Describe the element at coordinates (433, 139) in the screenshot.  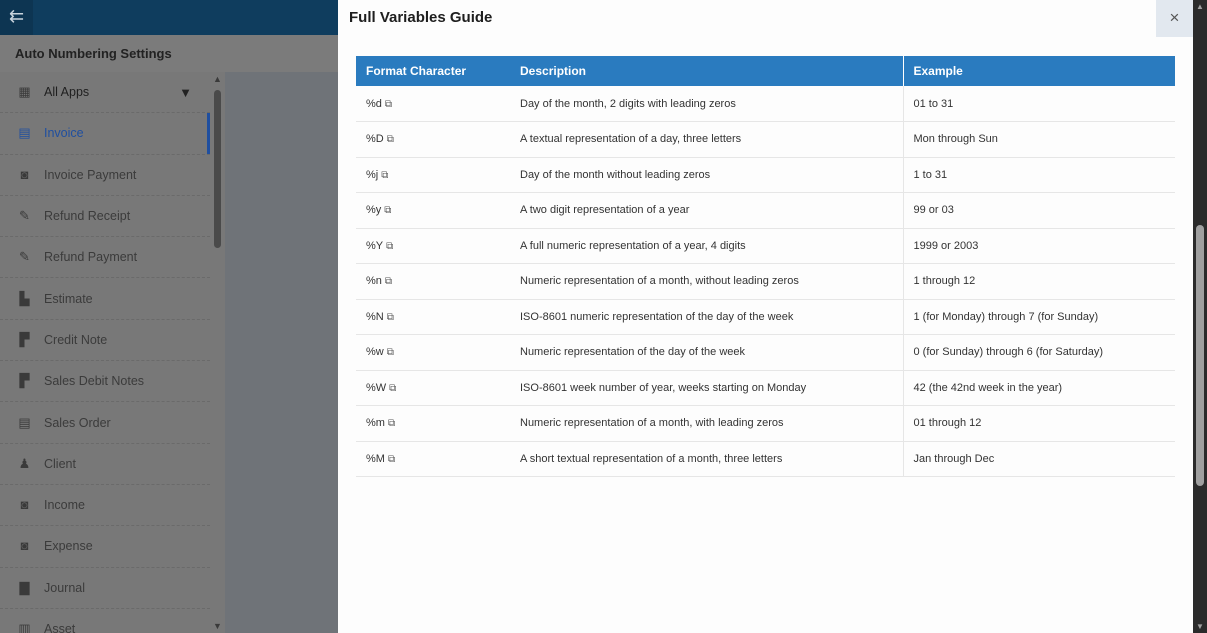
I see `format-cell: %D ⧉` at that location.